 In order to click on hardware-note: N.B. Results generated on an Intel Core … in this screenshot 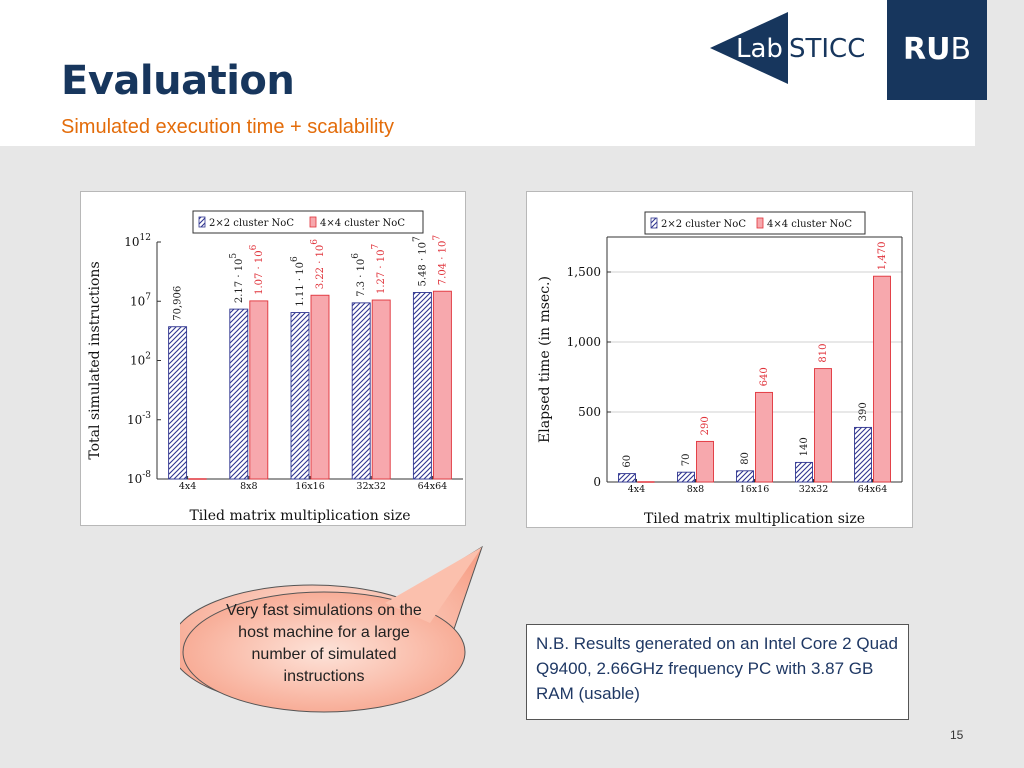, I will do `click(717, 672)`.